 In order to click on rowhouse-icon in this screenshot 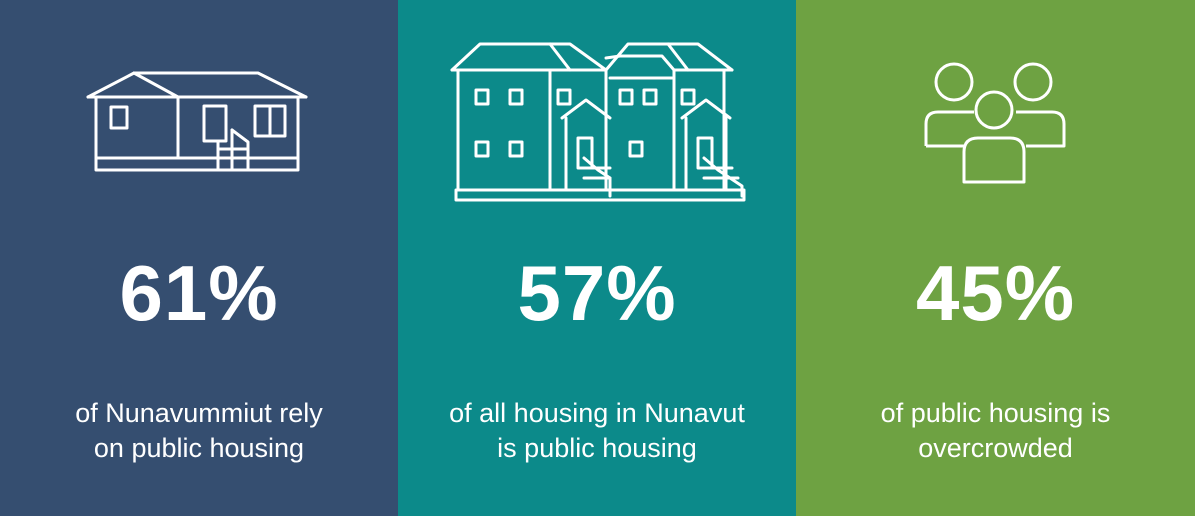, I will do `click(598, 122)`.